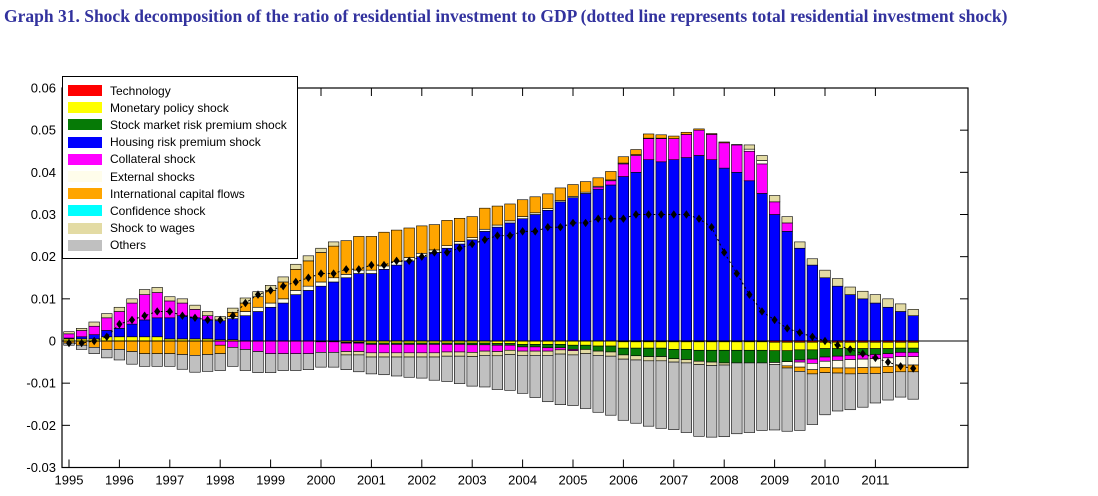  I want to click on legend-swatch-confidence, so click(85, 211).